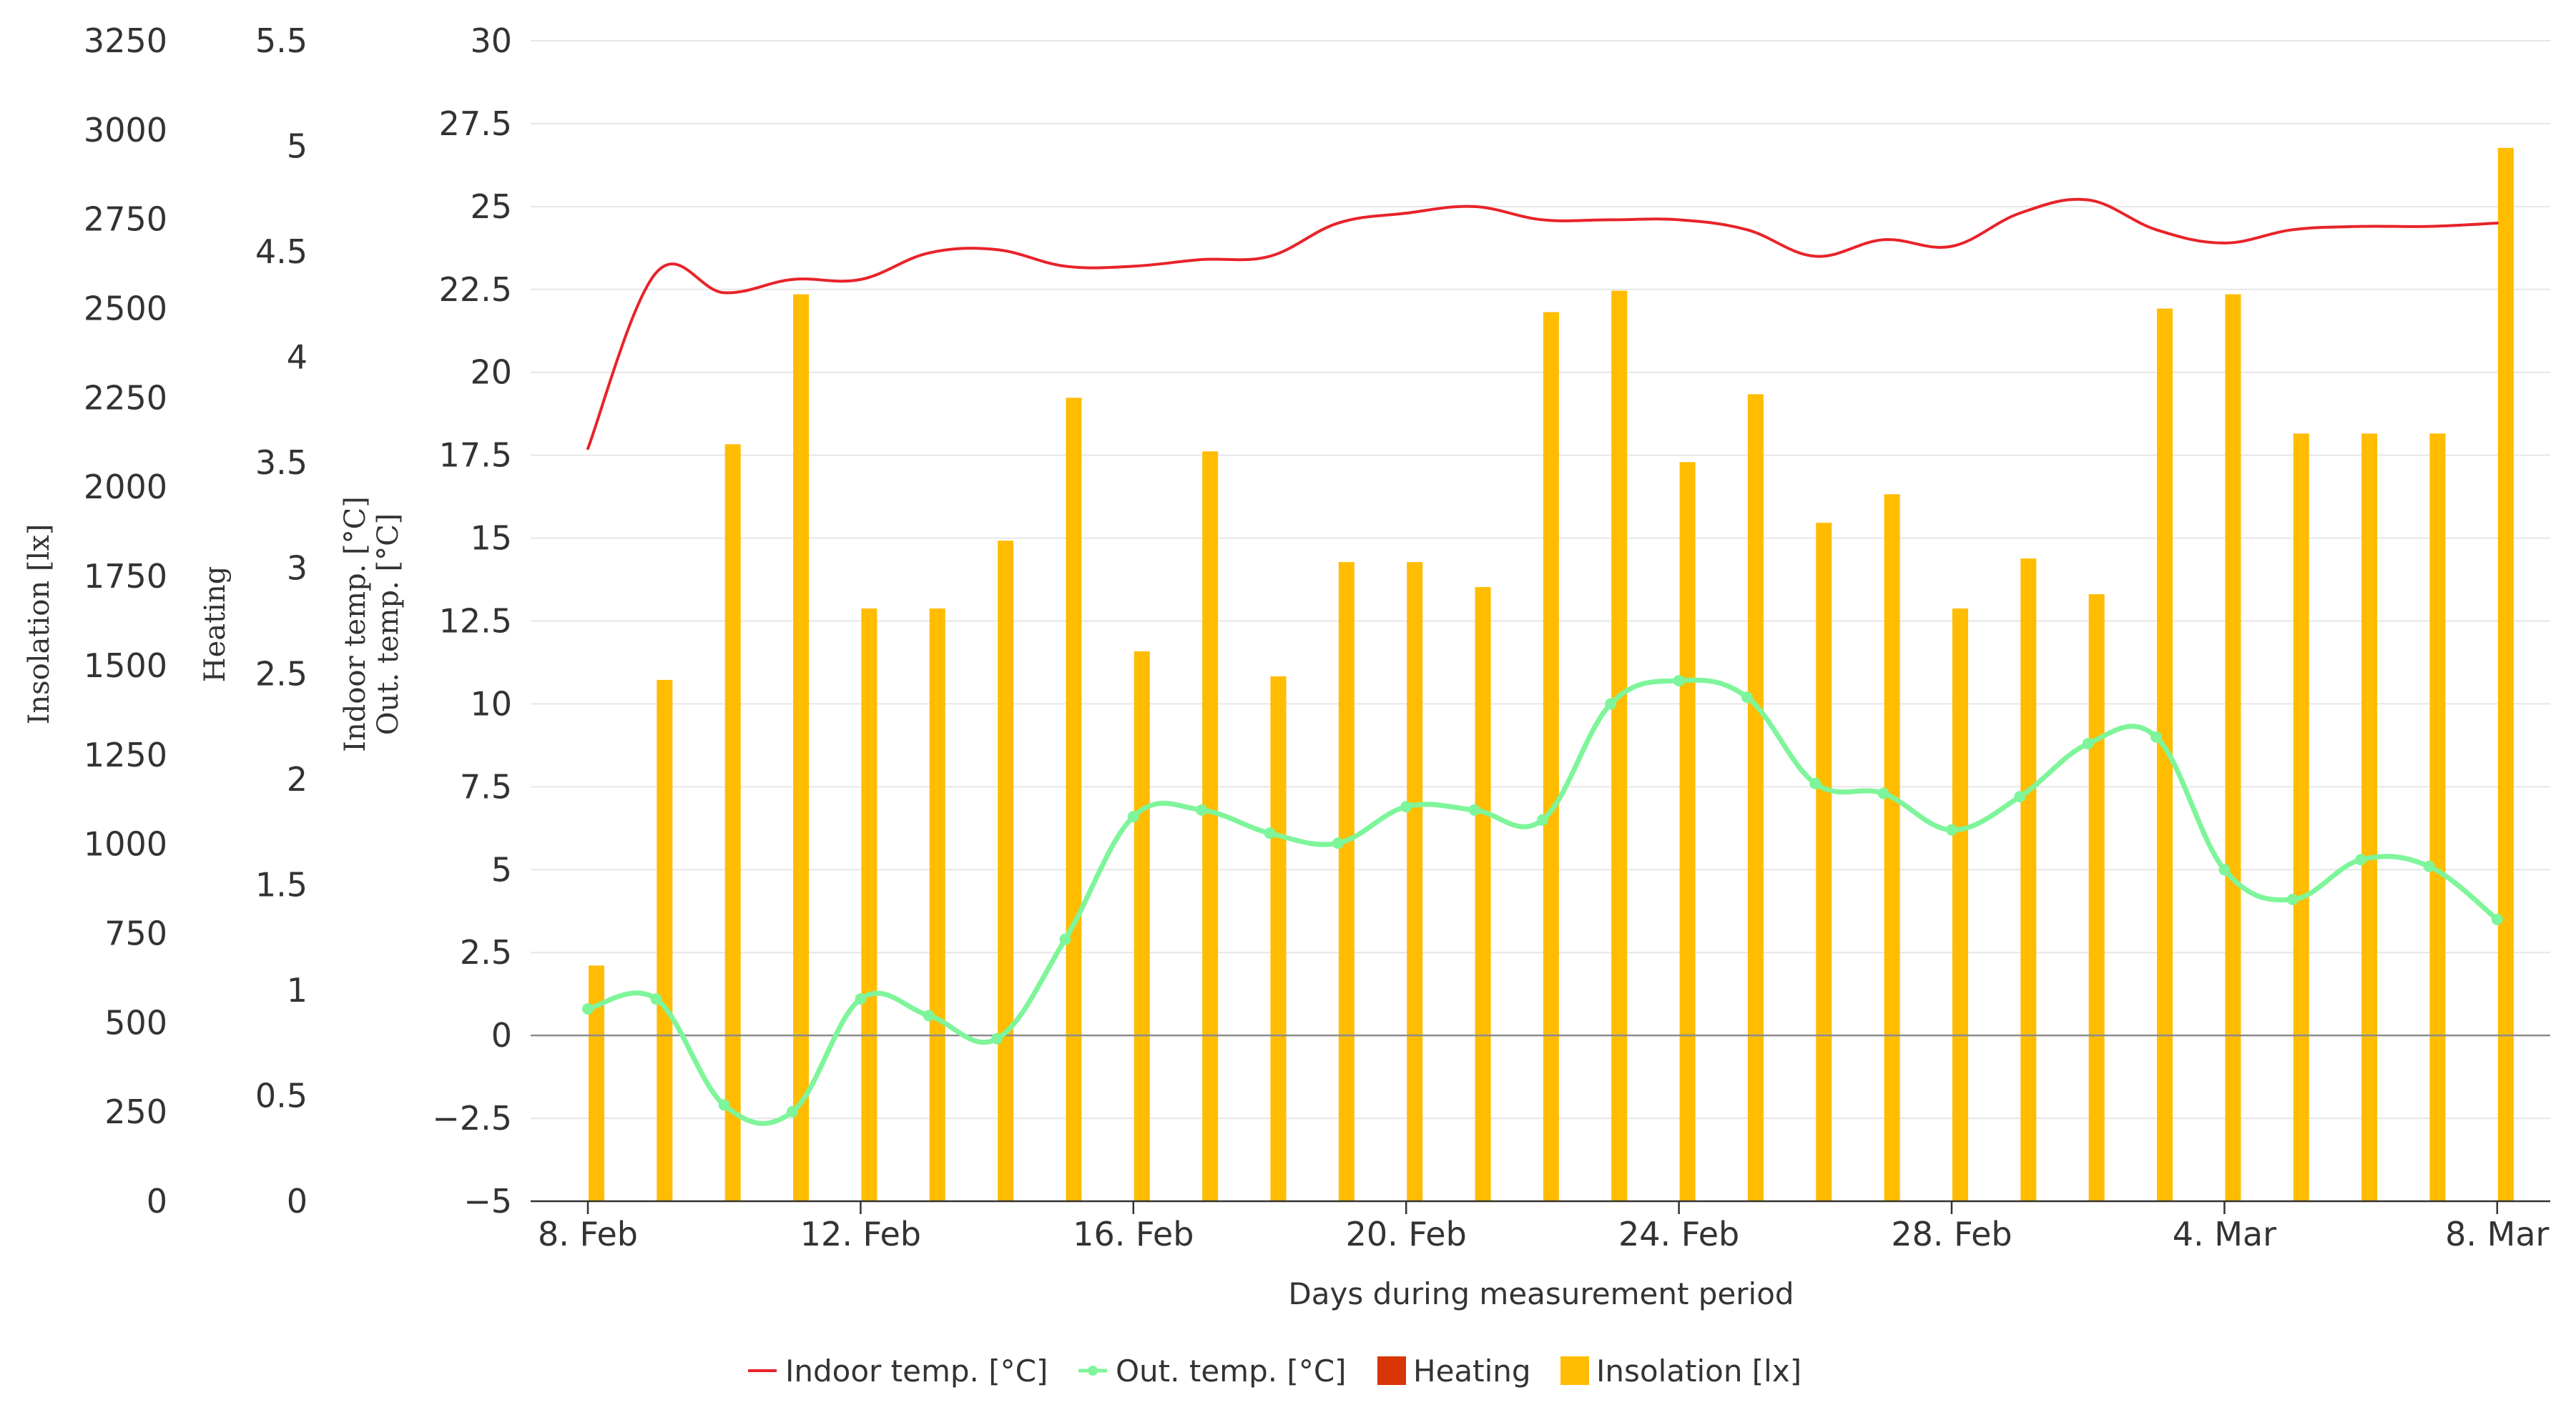 The width and height of the screenshot is (2576, 1405). Describe the element at coordinates (136, 1023) in the screenshot. I see `insolation-tick-label: 500` at that location.